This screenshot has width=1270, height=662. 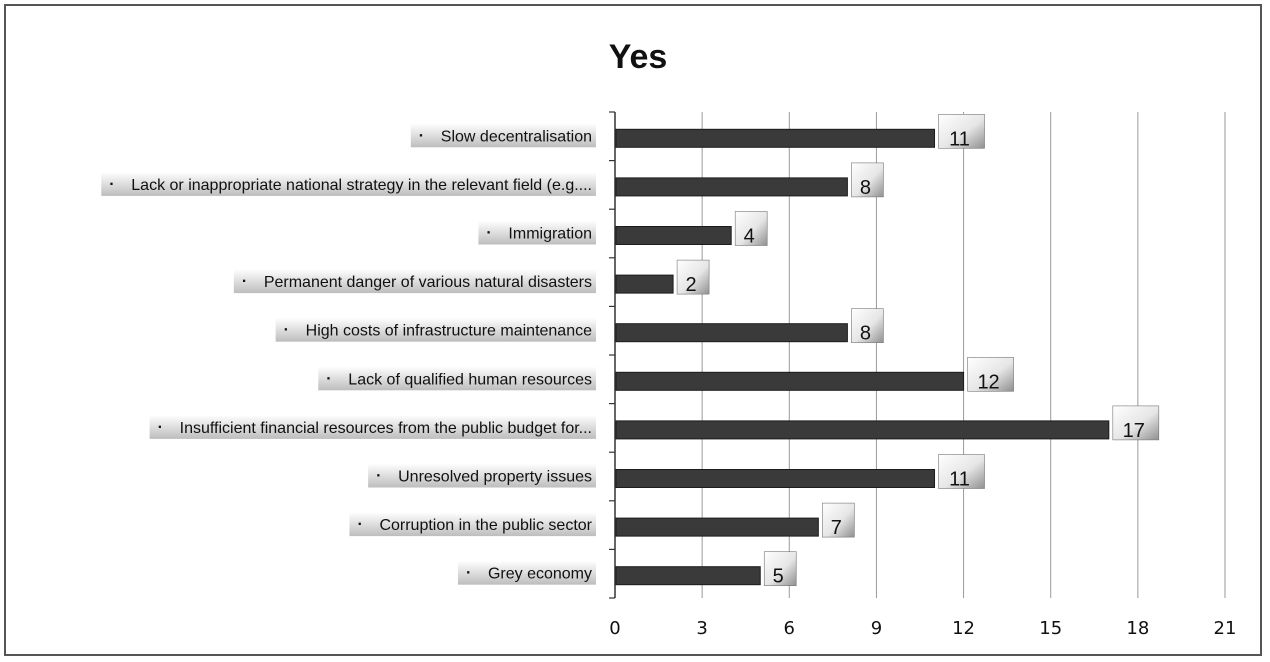 What do you see at coordinates (470, 379) in the screenshot?
I see `category-label: Lack of qualified human resources` at bounding box center [470, 379].